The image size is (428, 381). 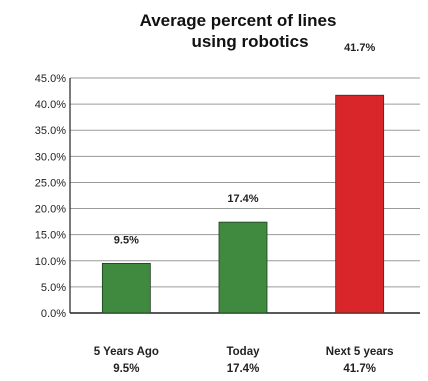 I want to click on y-tick-label: 5.0%, so click(x=53, y=288).